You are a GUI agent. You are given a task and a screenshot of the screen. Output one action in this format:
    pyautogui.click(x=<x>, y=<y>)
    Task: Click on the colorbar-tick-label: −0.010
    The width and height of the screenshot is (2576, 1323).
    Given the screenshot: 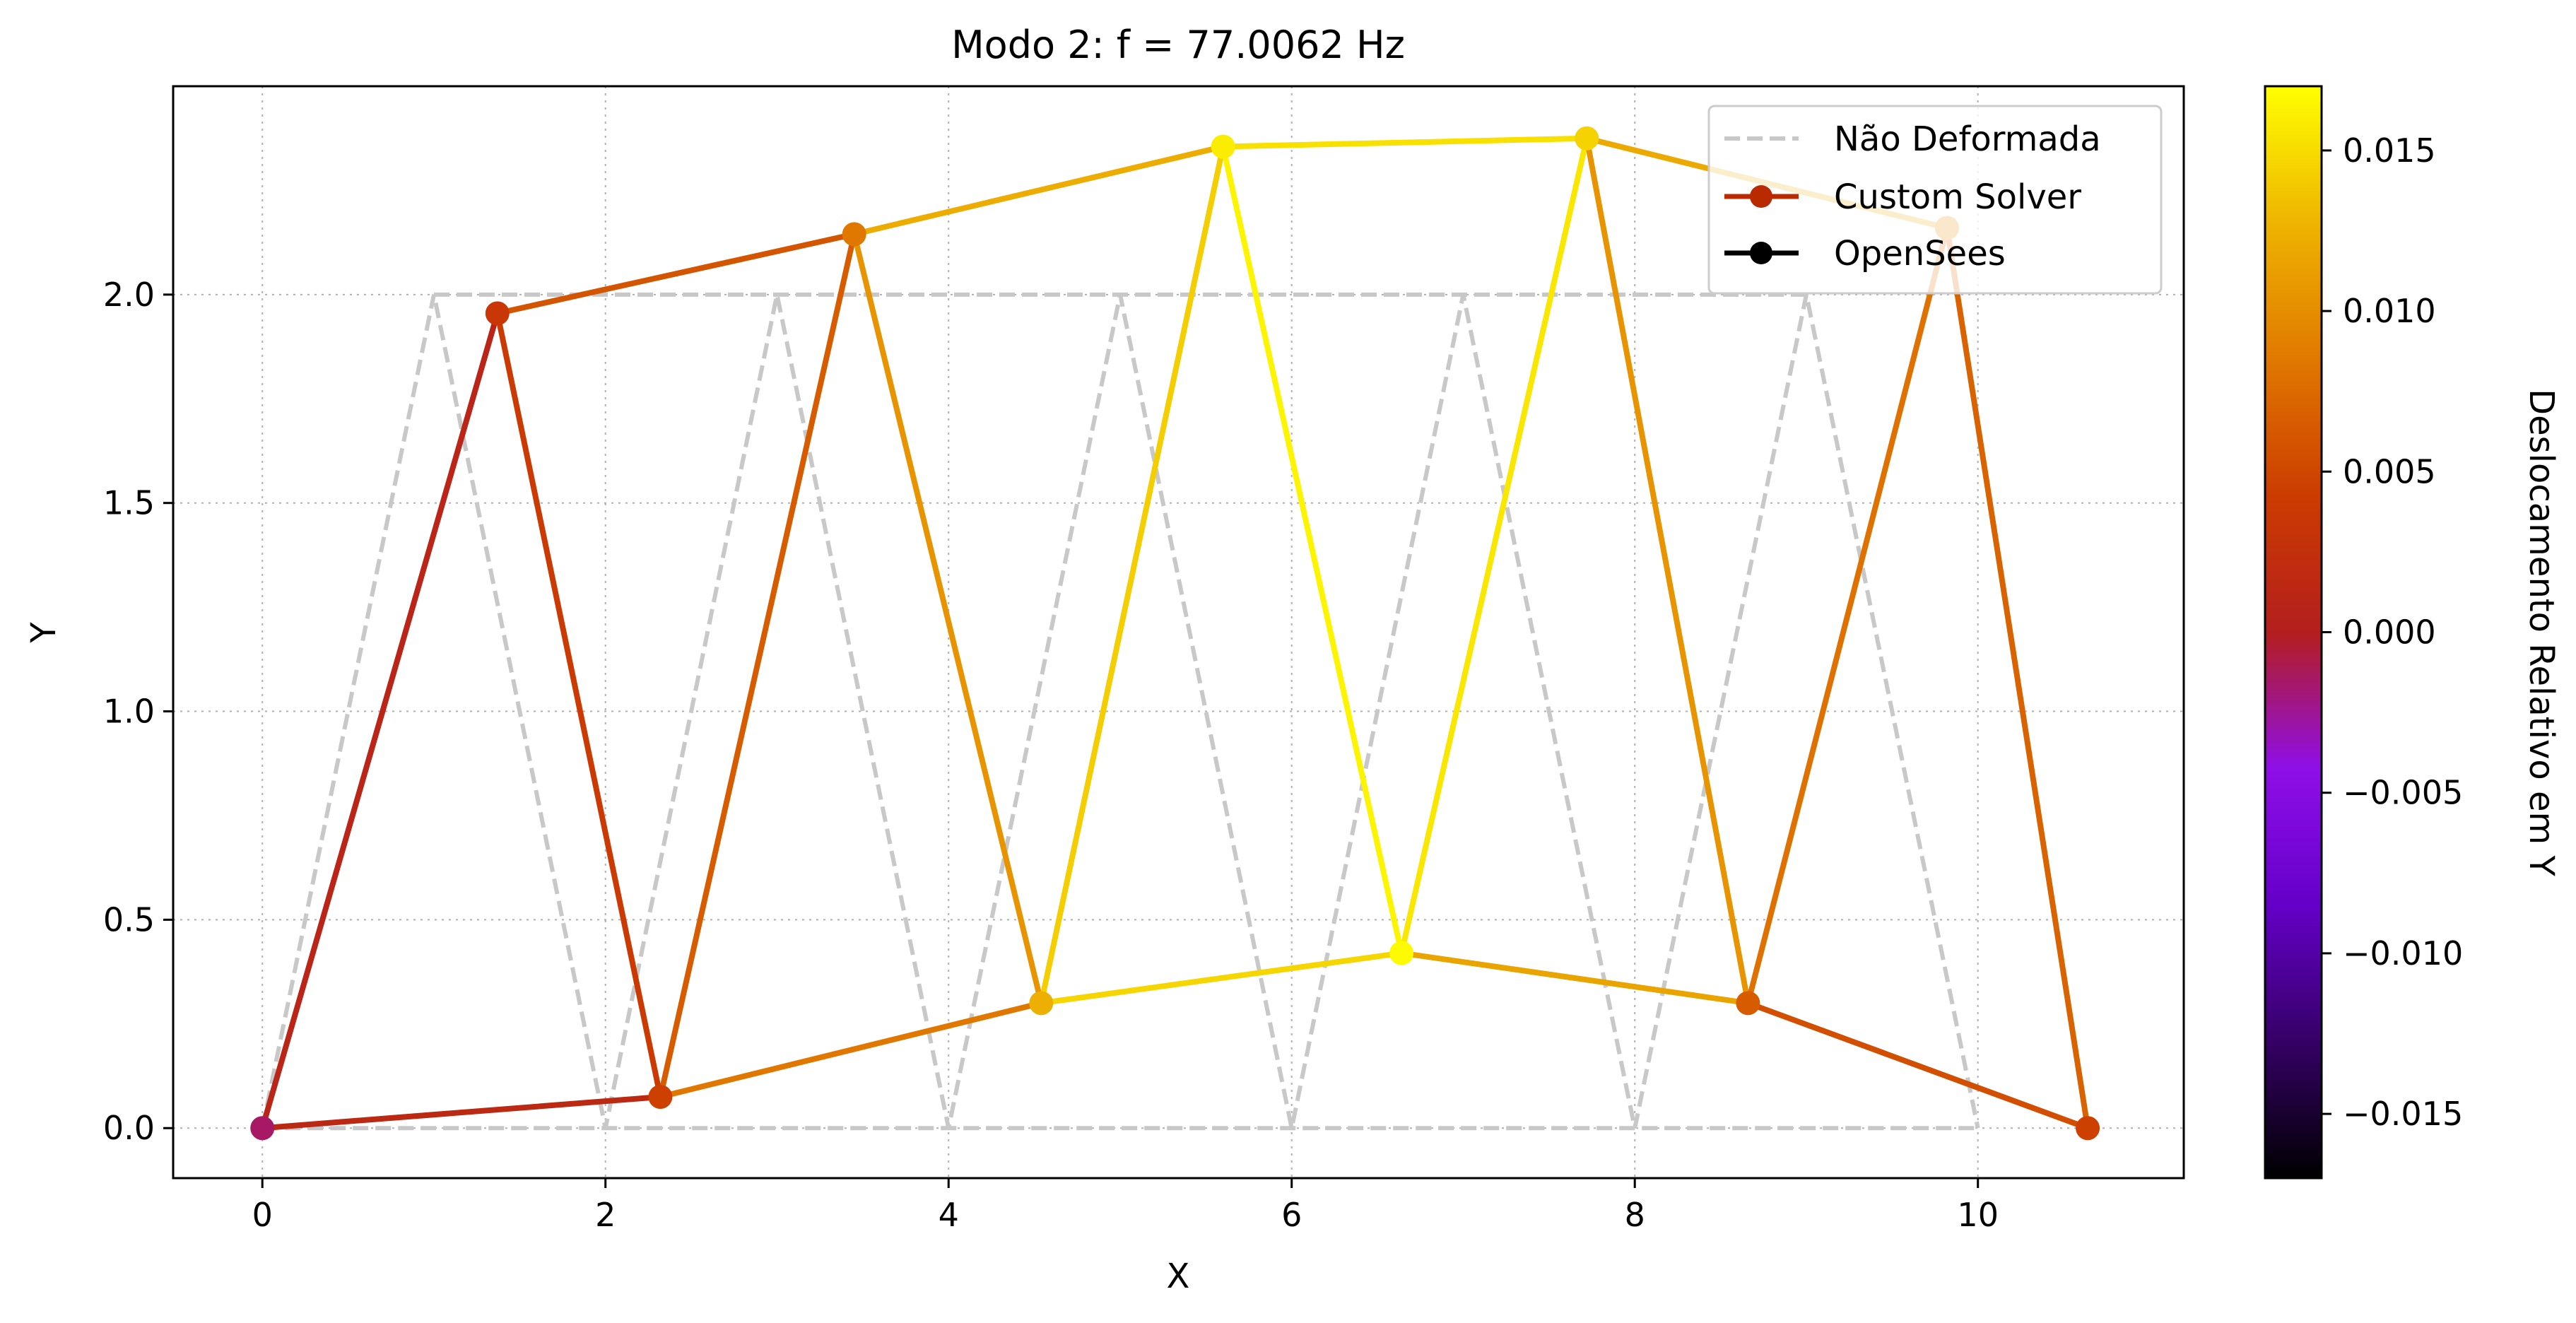 What is the action you would take?
    pyautogui.click(x=2403, y=953)
    